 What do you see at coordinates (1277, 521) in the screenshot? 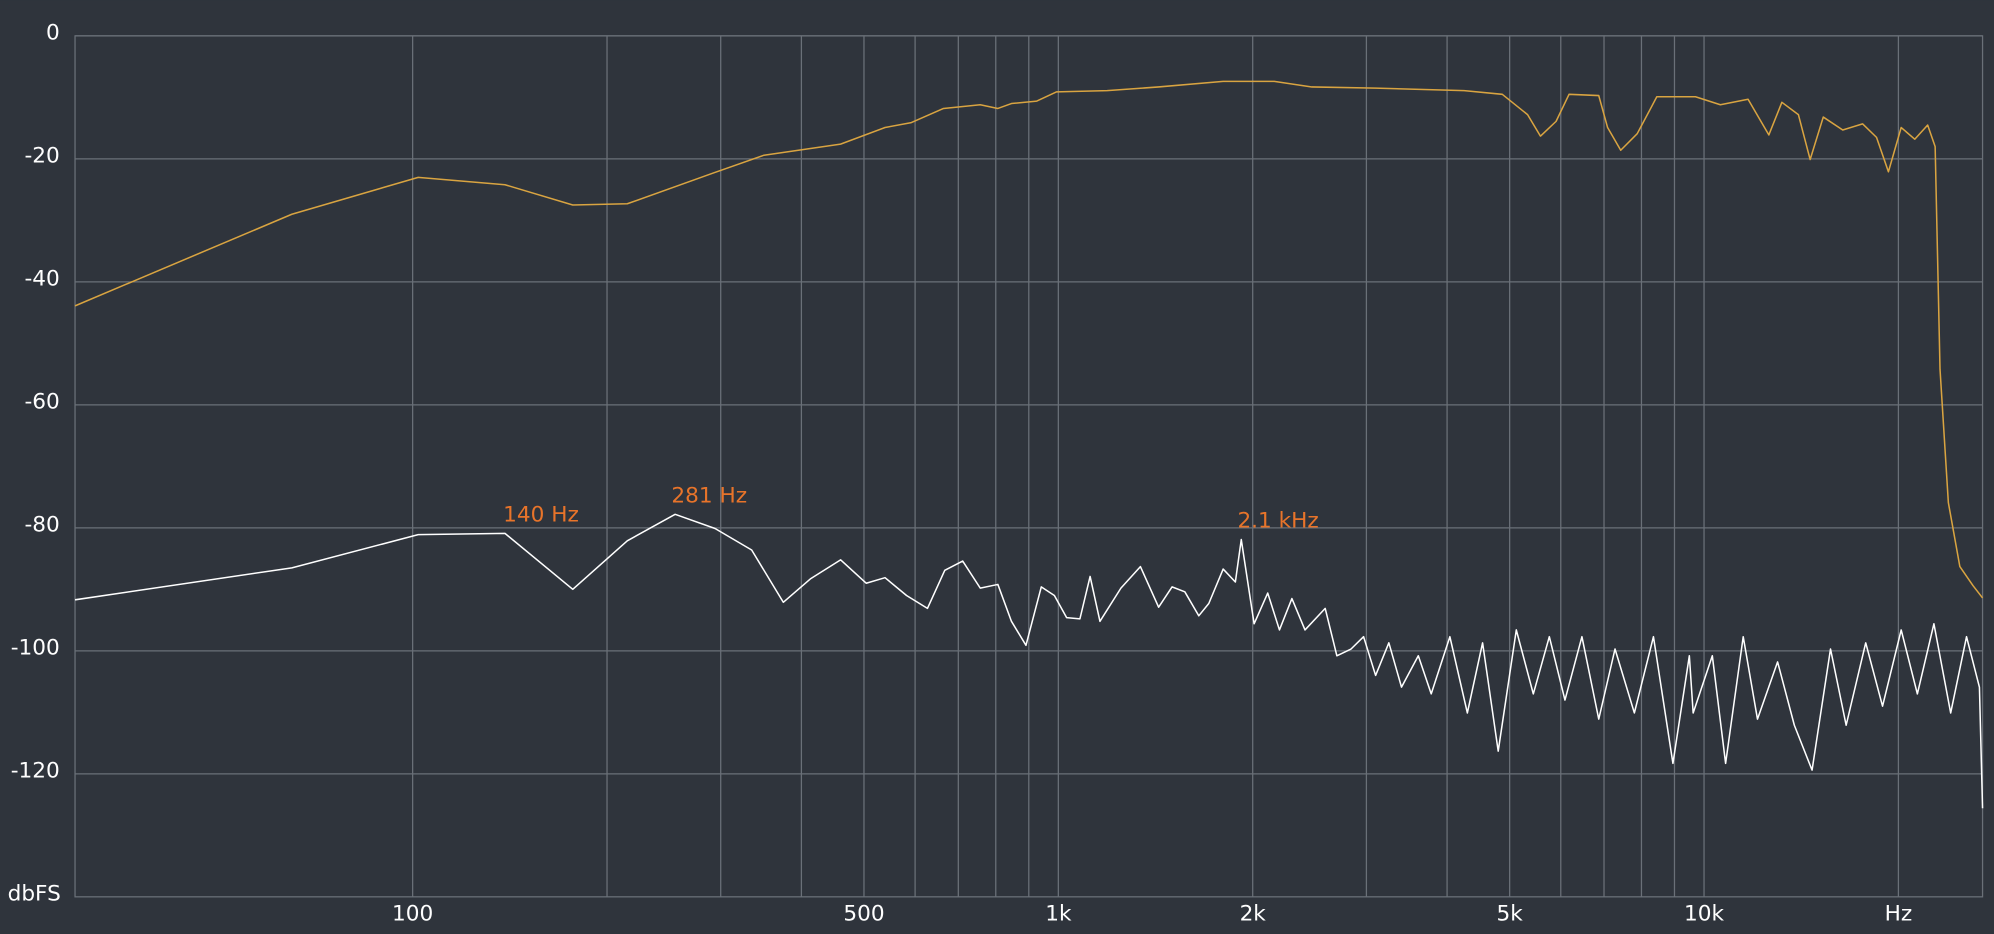
I see `peak-annotation: 2.1 kHz` at bounding box center [1277, 521].